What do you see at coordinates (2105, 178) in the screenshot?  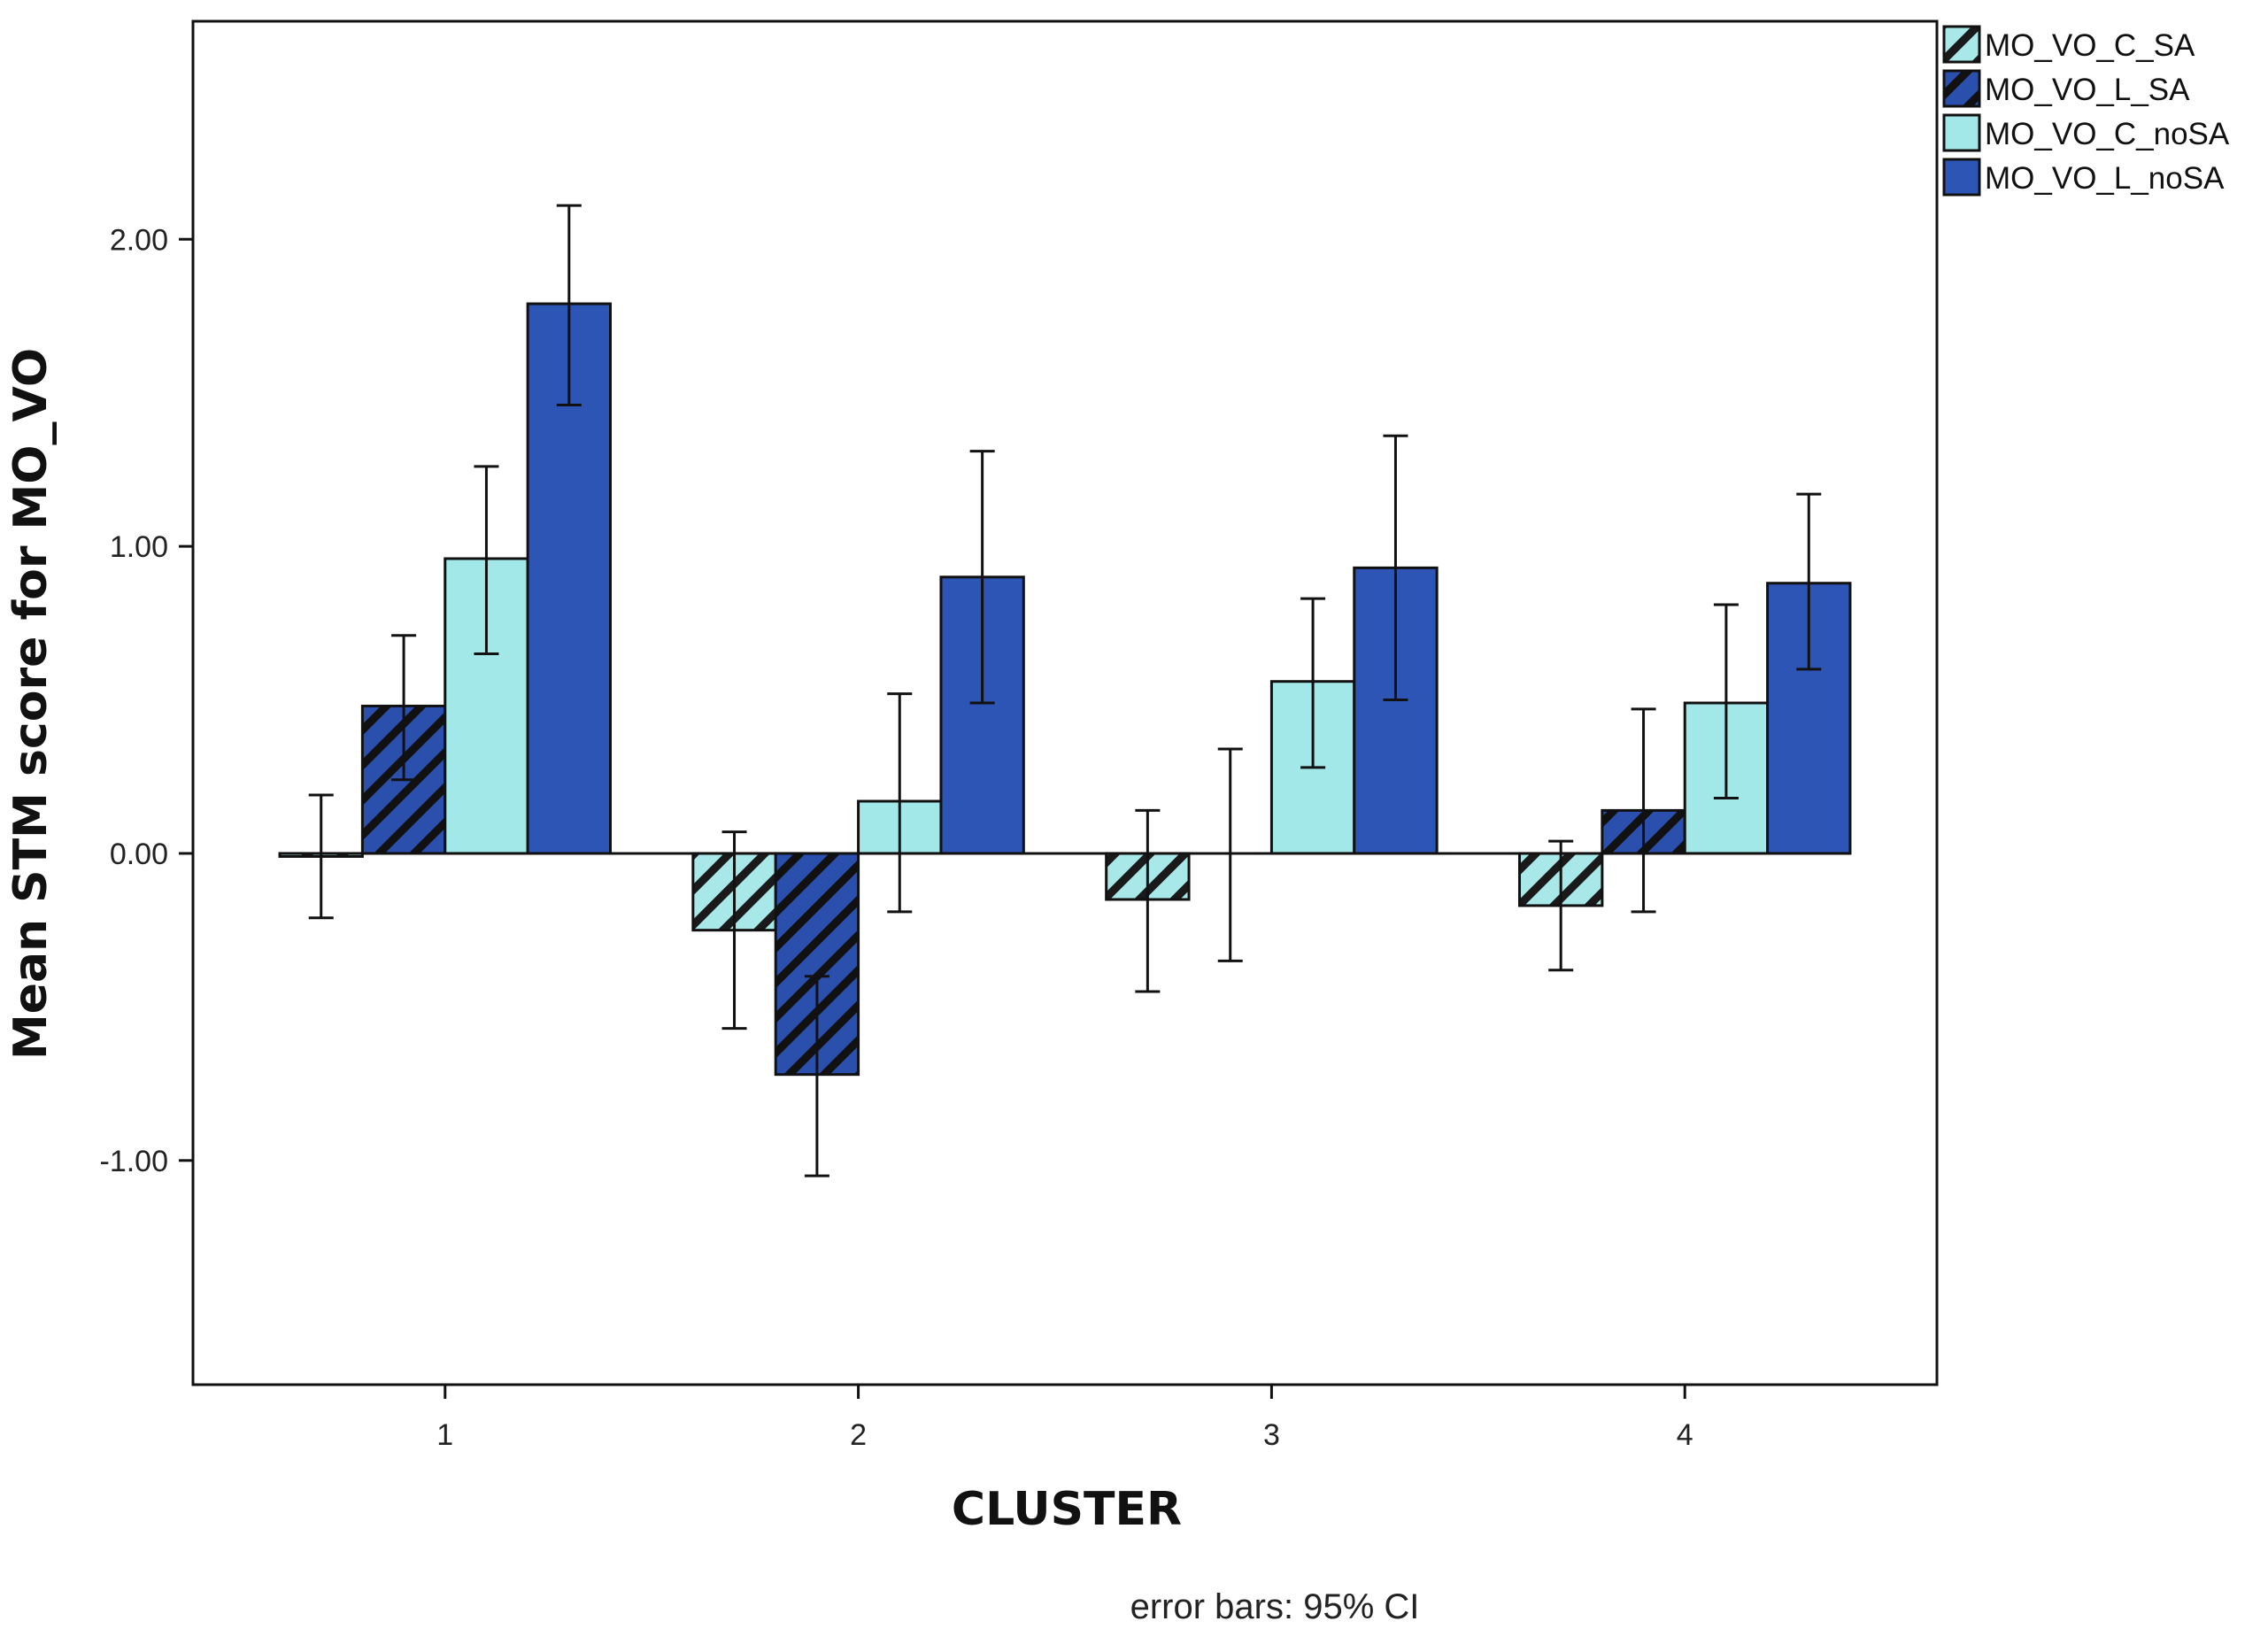 I see `legend-label-MO_VO_L_noSA: MO_VO_L_noSA` at bounding box center [2105, 178].